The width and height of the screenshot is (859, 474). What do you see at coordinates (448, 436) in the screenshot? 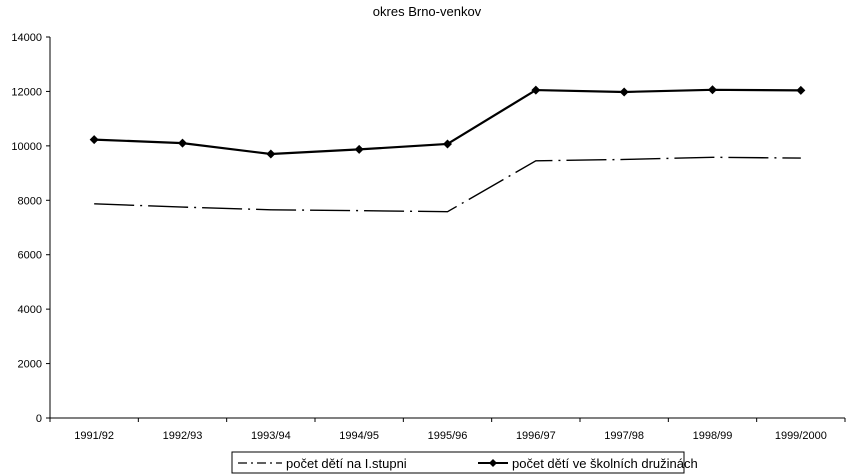
I see `x-tick-label: 1995/96` at bounding box center [448, 436].